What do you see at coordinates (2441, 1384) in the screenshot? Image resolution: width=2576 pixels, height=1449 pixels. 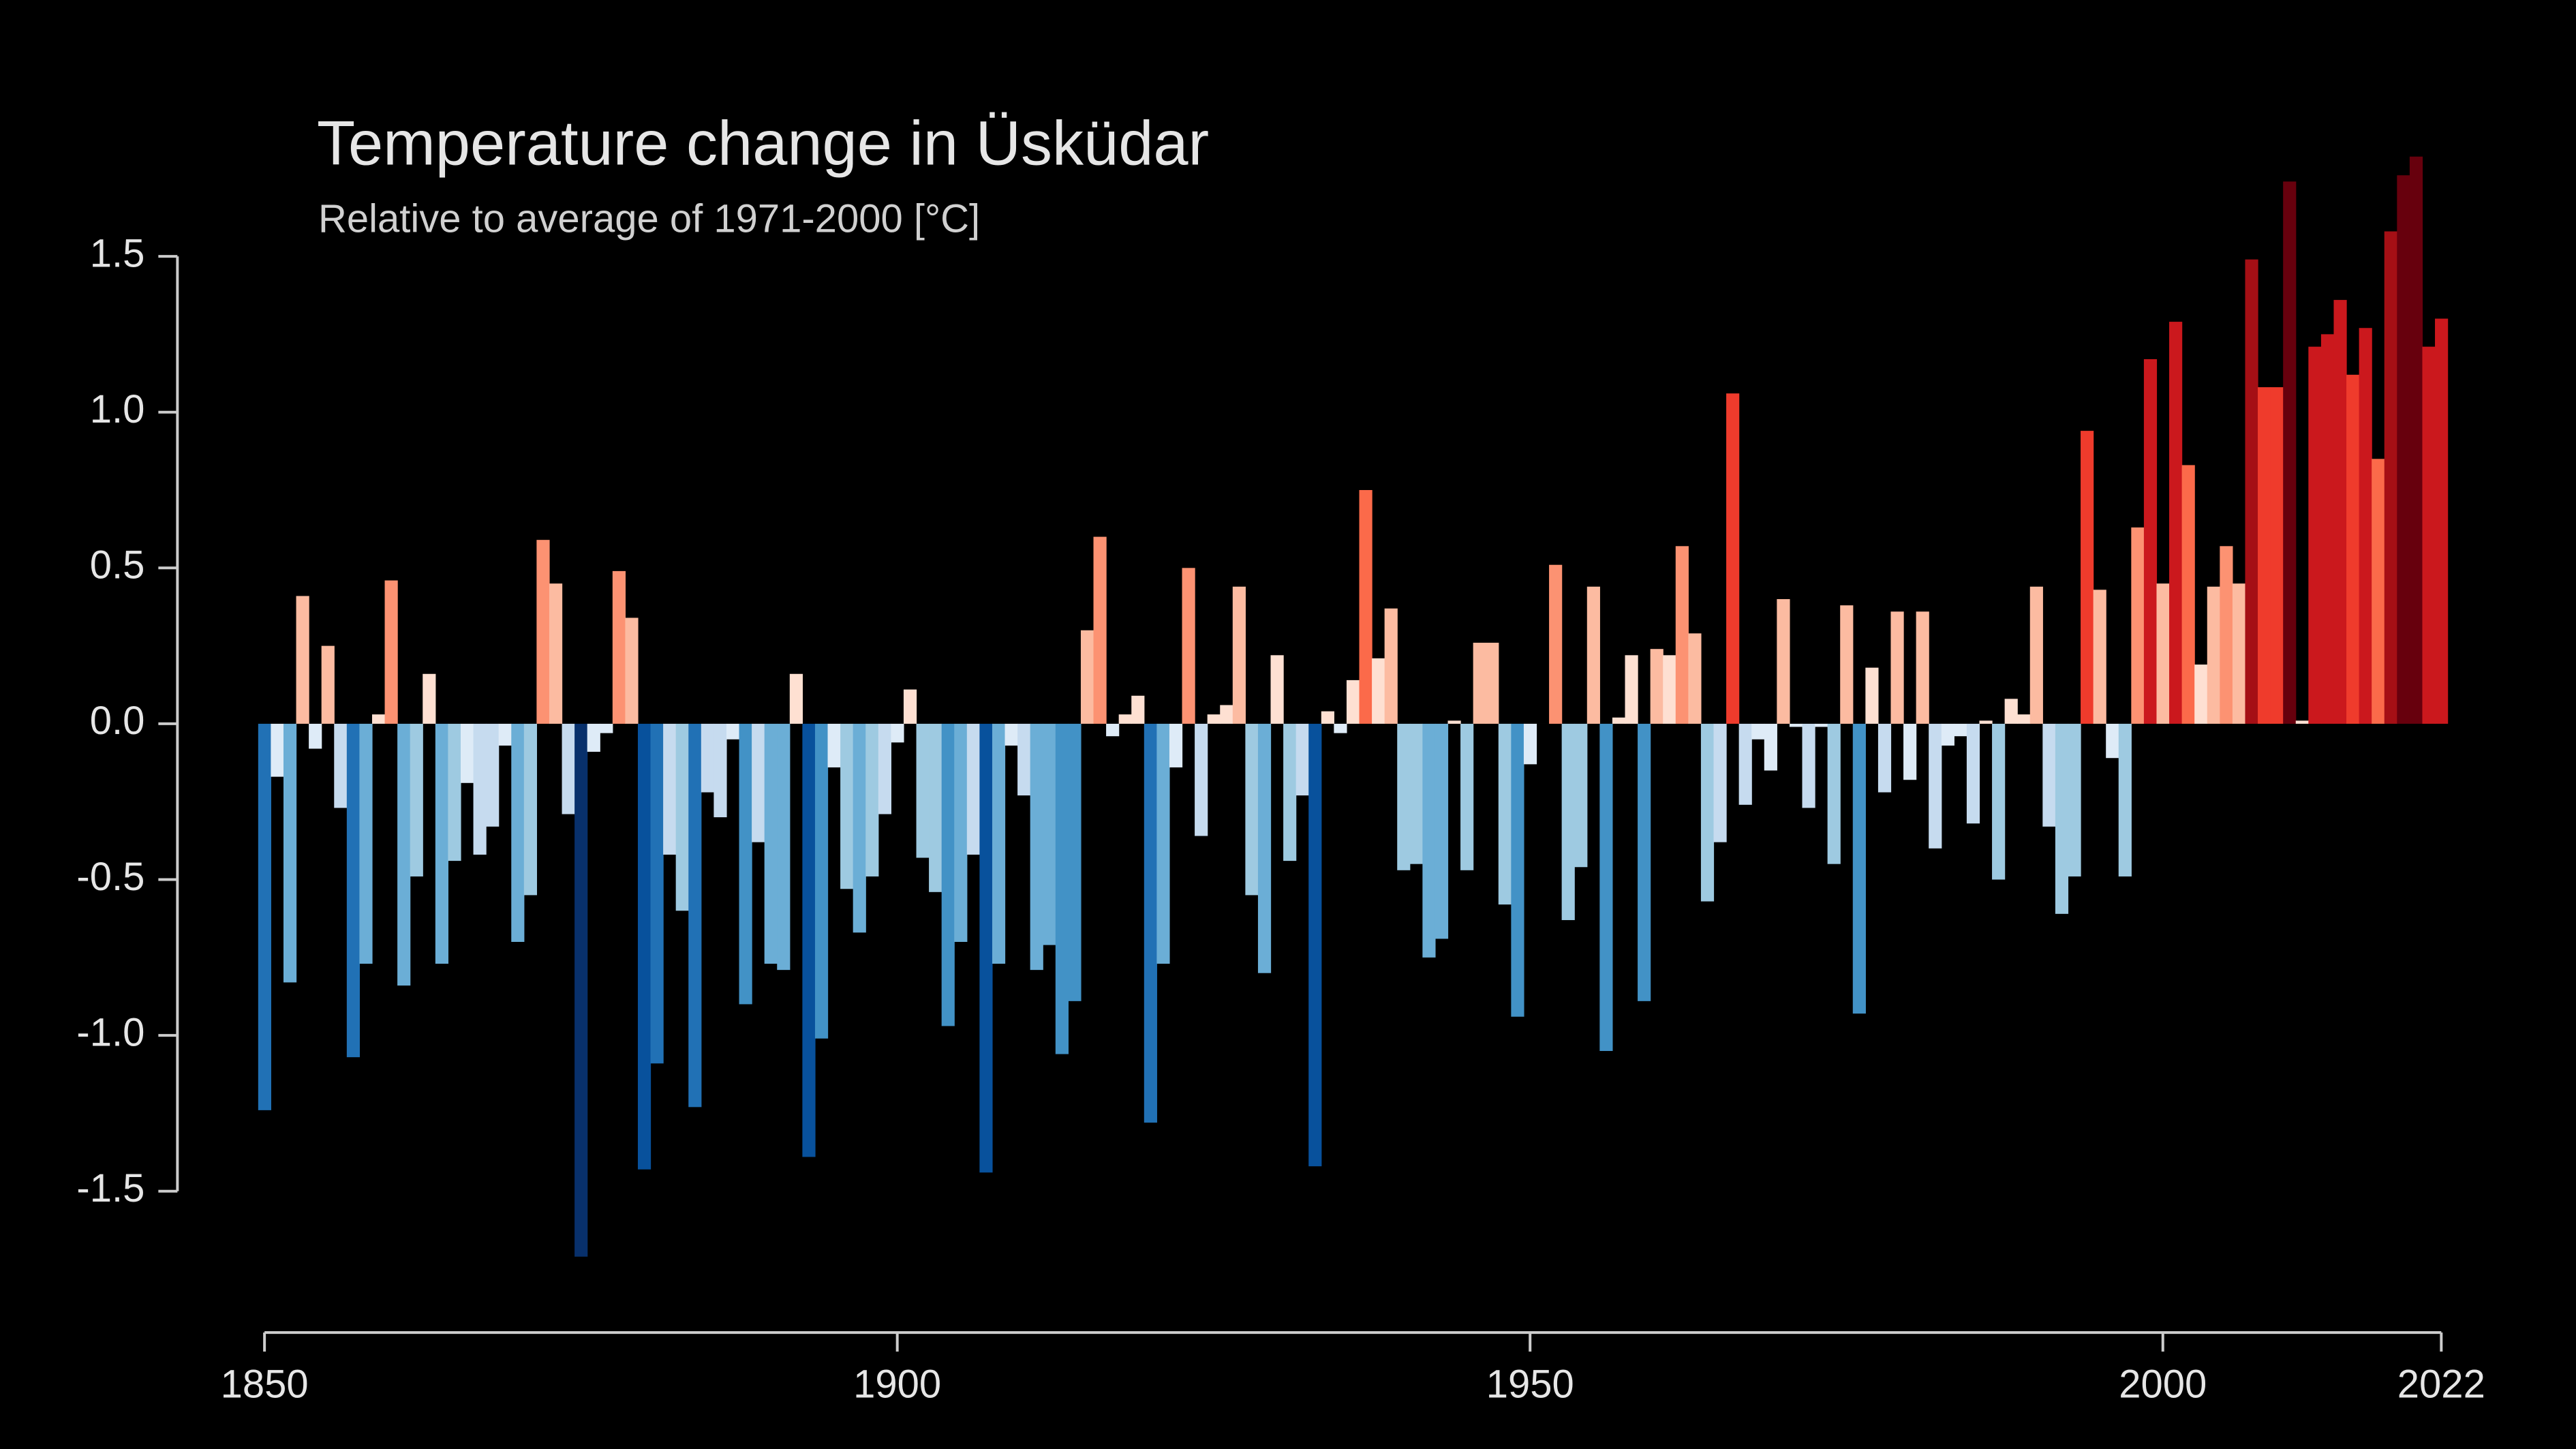 I see `x-tick-label: 2022` at bounding box center [2441, 1384].